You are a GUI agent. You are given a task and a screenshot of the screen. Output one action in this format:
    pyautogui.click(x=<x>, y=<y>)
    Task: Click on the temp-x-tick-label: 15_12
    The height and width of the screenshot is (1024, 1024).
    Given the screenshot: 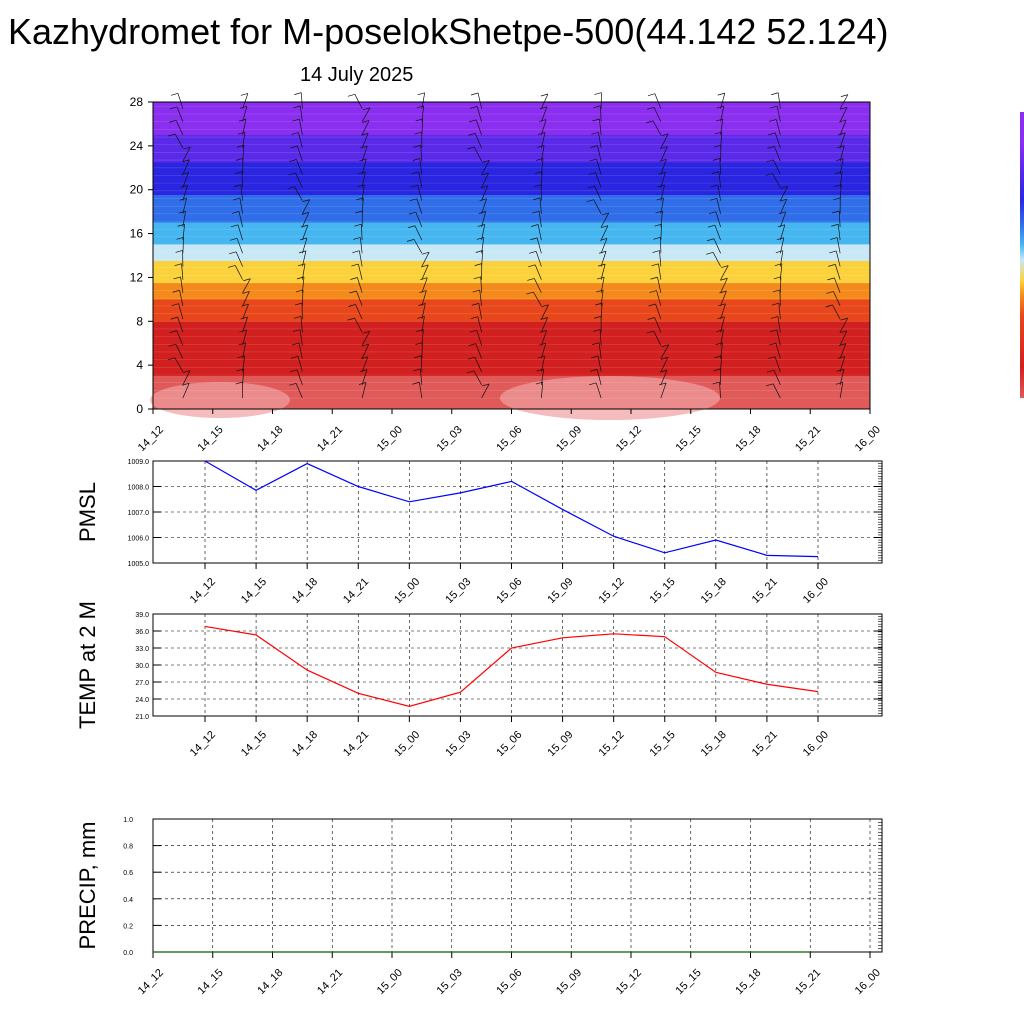 What is the action you would take?
    pyautogui.click(x=611, y=744)
    